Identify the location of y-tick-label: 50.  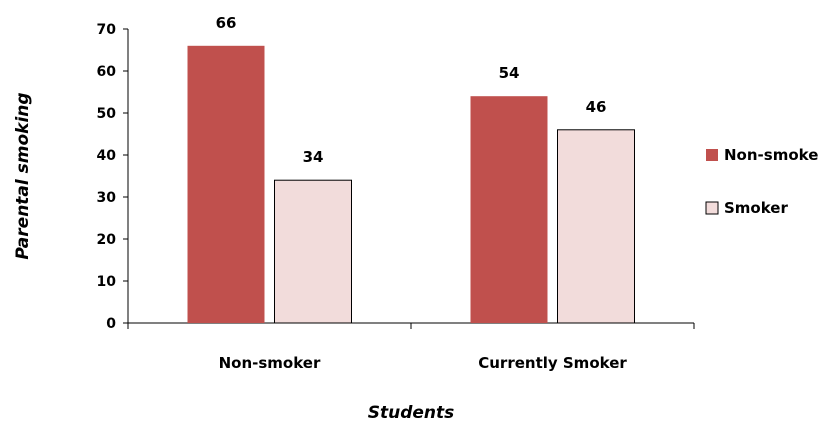
(107, 114).